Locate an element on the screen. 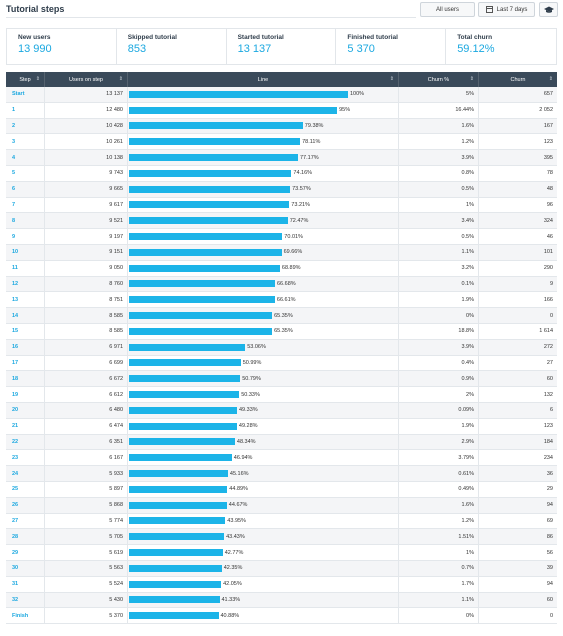 The height and width of the screenshot is (636, 563). stat-finished-tutorial: Finished tutorial 5 370 is located at coordinates (391, 46).